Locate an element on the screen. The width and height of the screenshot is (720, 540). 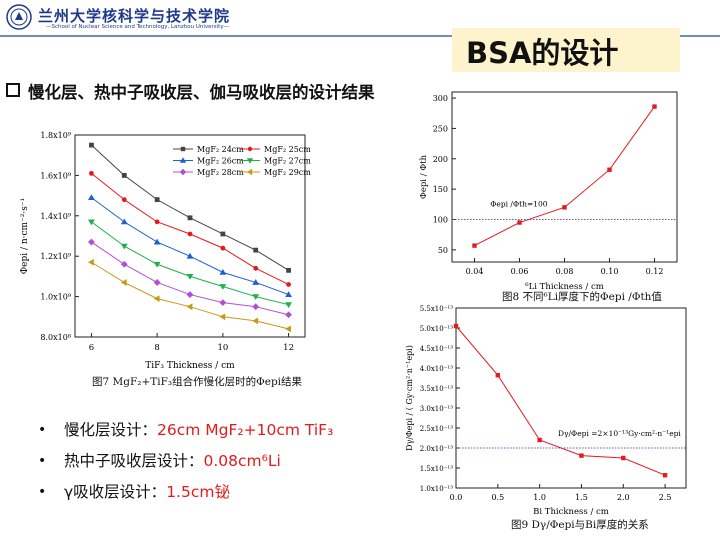
fig8-caption: 图8 不同⁶Li厚度下的Φepi /Φth值 is located at coordinates (582, 297).